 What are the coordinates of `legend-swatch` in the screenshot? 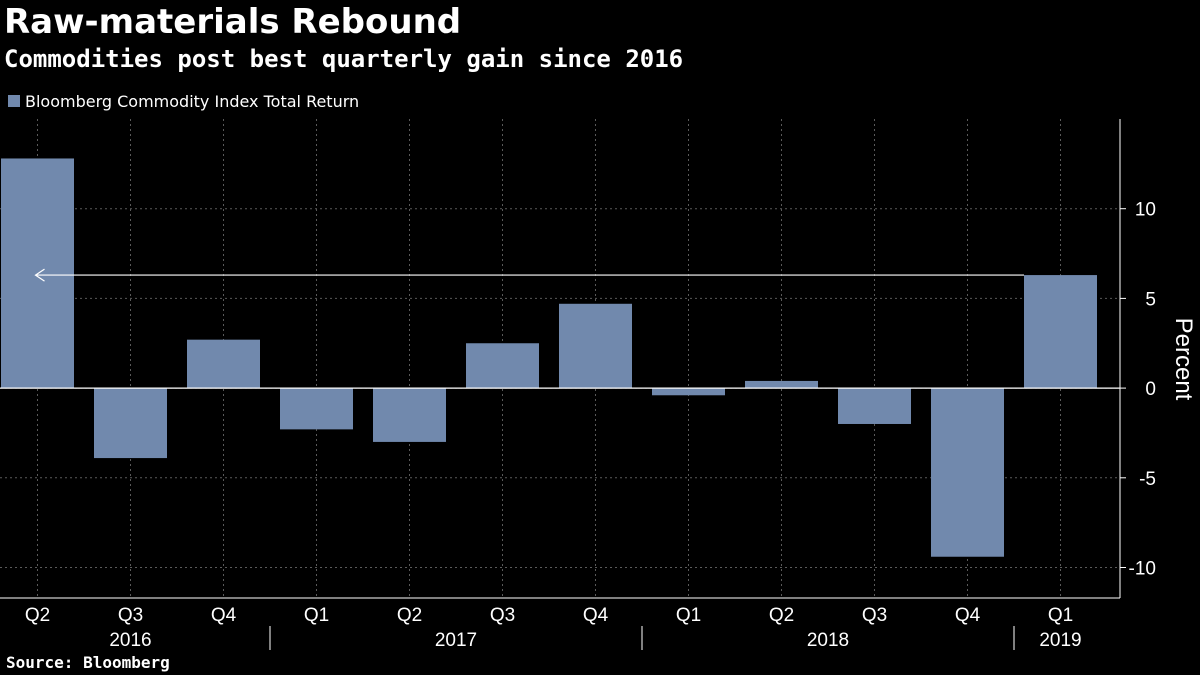 It's located at (14, 101).